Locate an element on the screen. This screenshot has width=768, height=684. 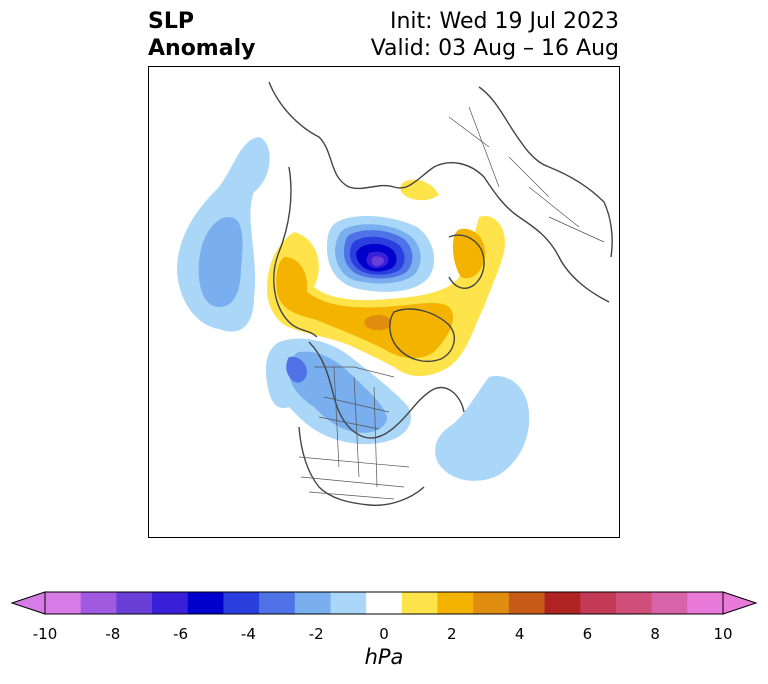
colorbar-outline is located at coordinates (384, 603).